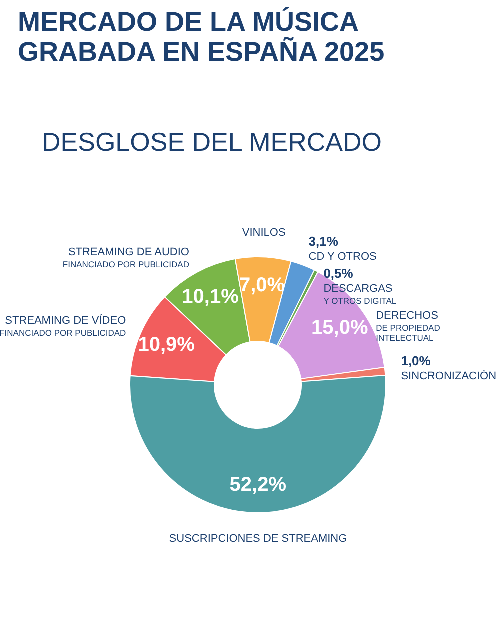  What do you see at coordinates (323, 241) in the screenshot?
I see `data-label: 3,1%` at bounding box center [323, 241].